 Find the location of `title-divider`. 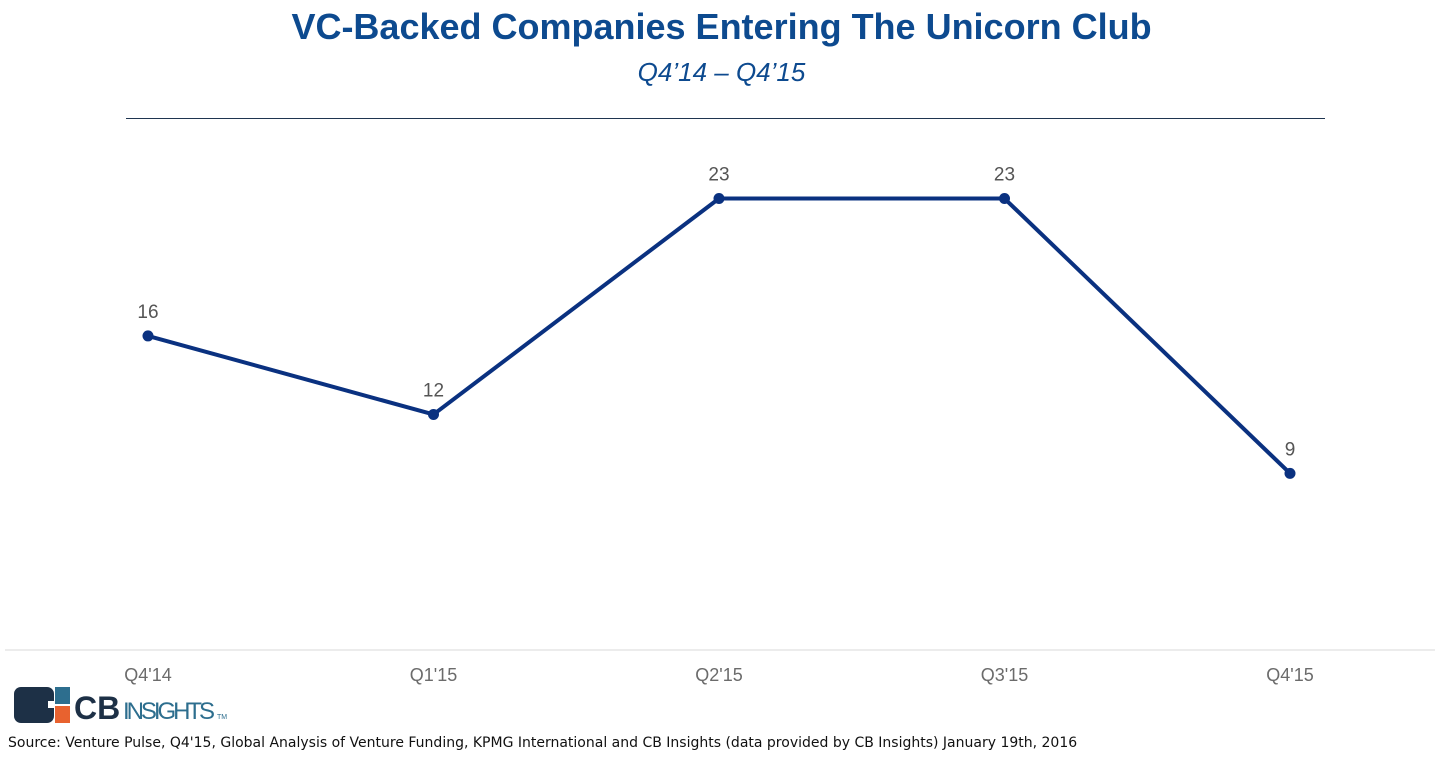

title-divider is located at coordinates (725, 118).